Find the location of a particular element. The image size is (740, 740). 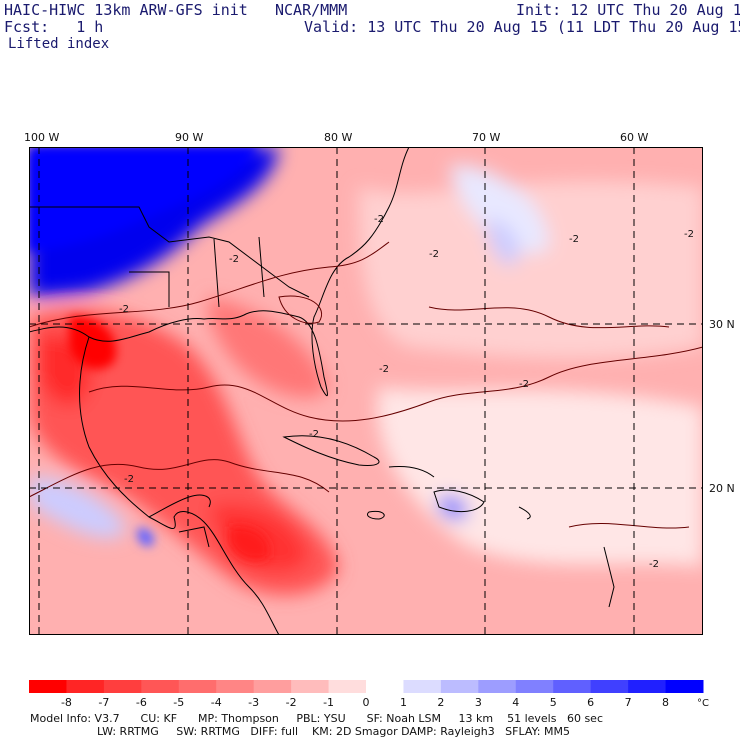

model-title: HAIC-HIWC 13km ARW-GFS init is located at coordinates (126, 10).